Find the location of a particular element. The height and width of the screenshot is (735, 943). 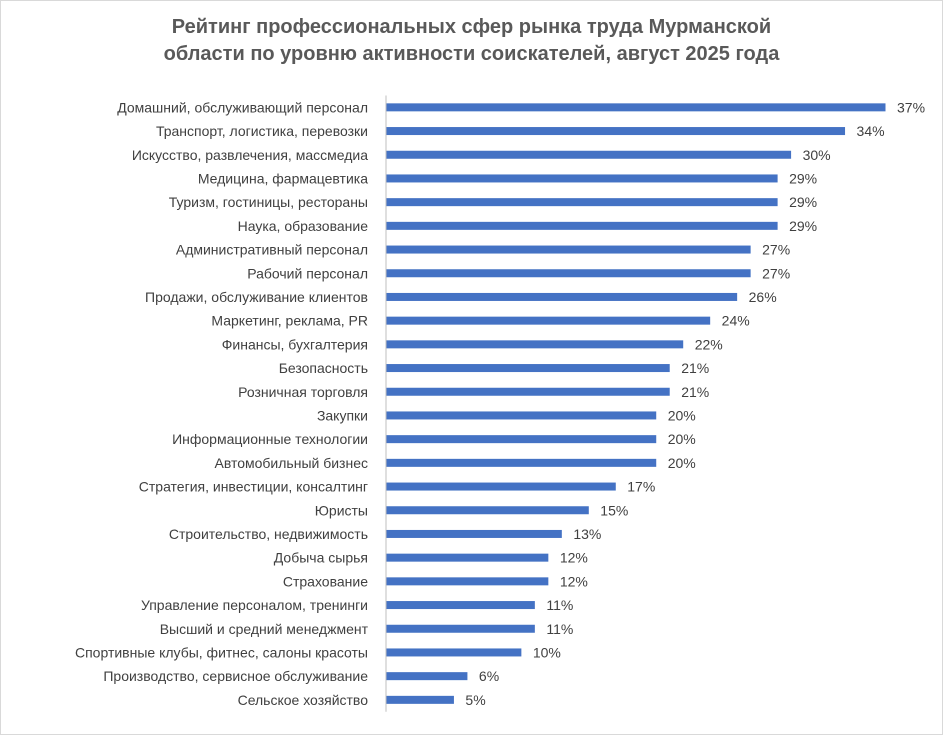

value-label: 5% is located at coordinates (475, 700).